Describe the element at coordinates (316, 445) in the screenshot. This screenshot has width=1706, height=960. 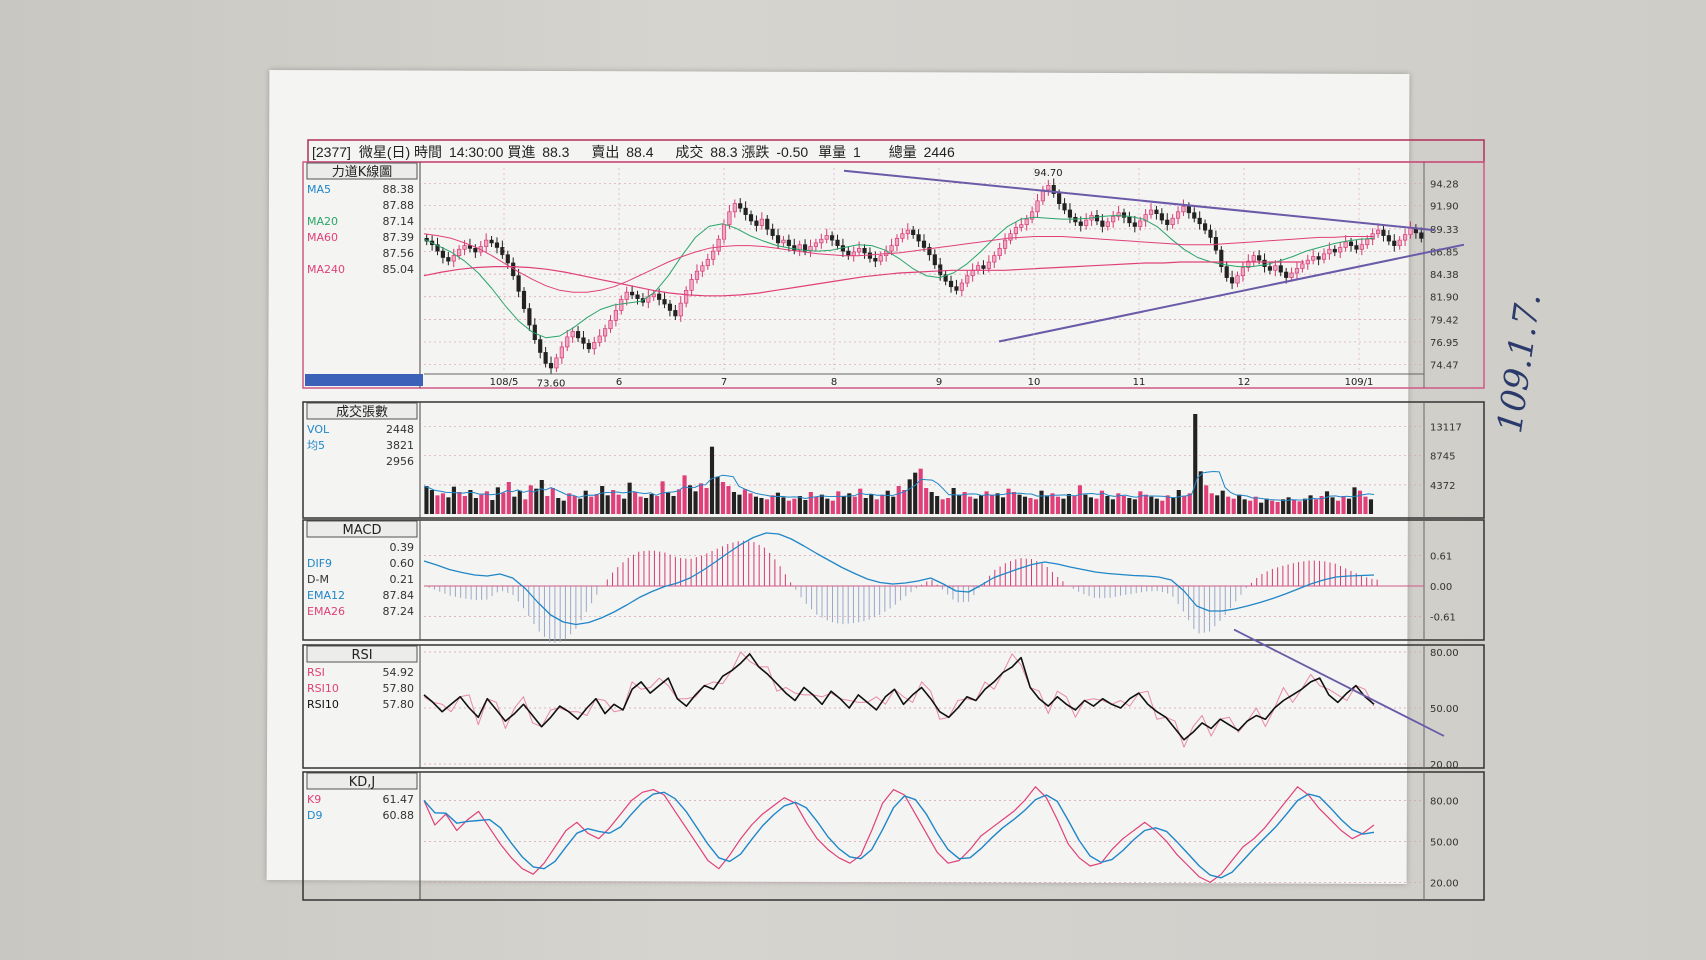
I see `legend-name: 均5` at that location.